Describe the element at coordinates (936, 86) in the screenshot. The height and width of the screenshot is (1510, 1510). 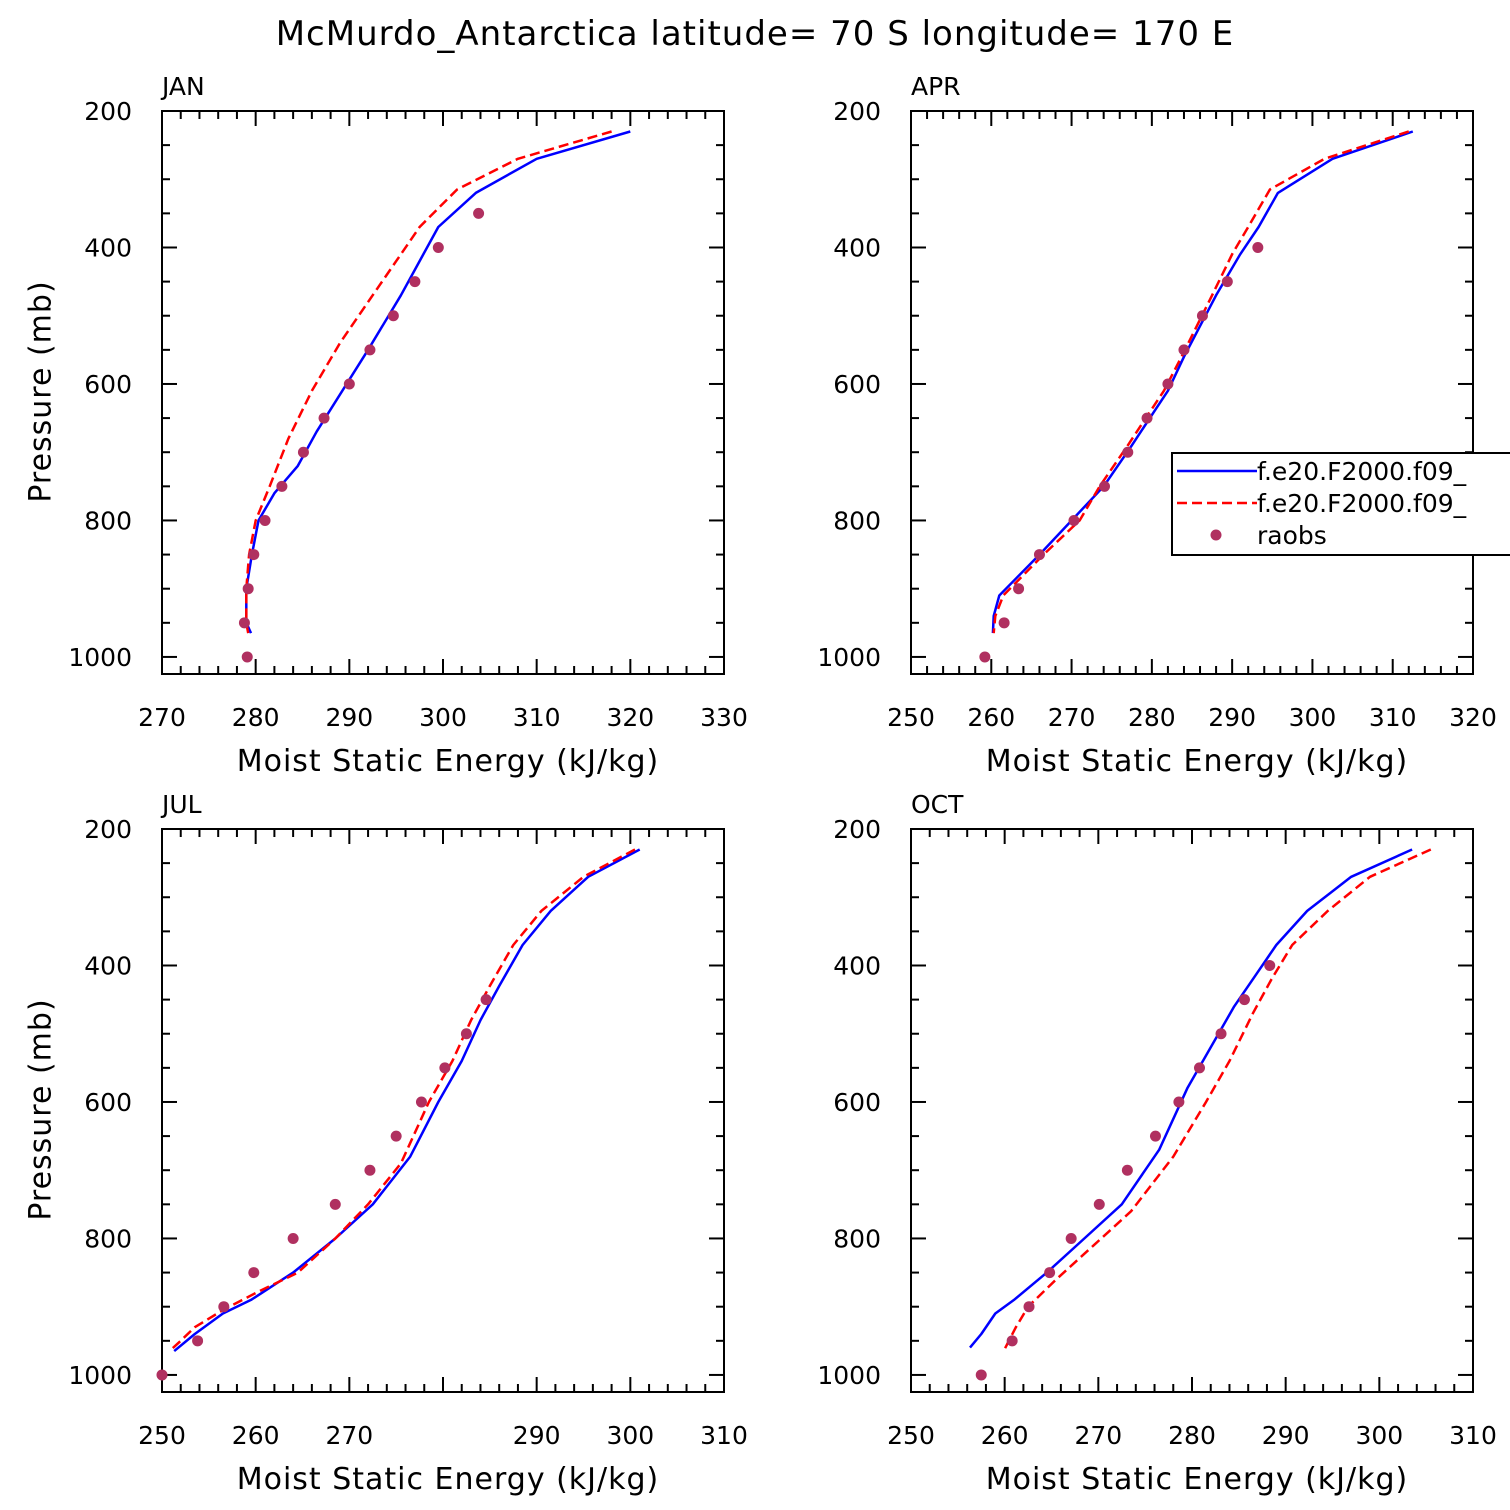
I see `panel-title: APR` at that location.